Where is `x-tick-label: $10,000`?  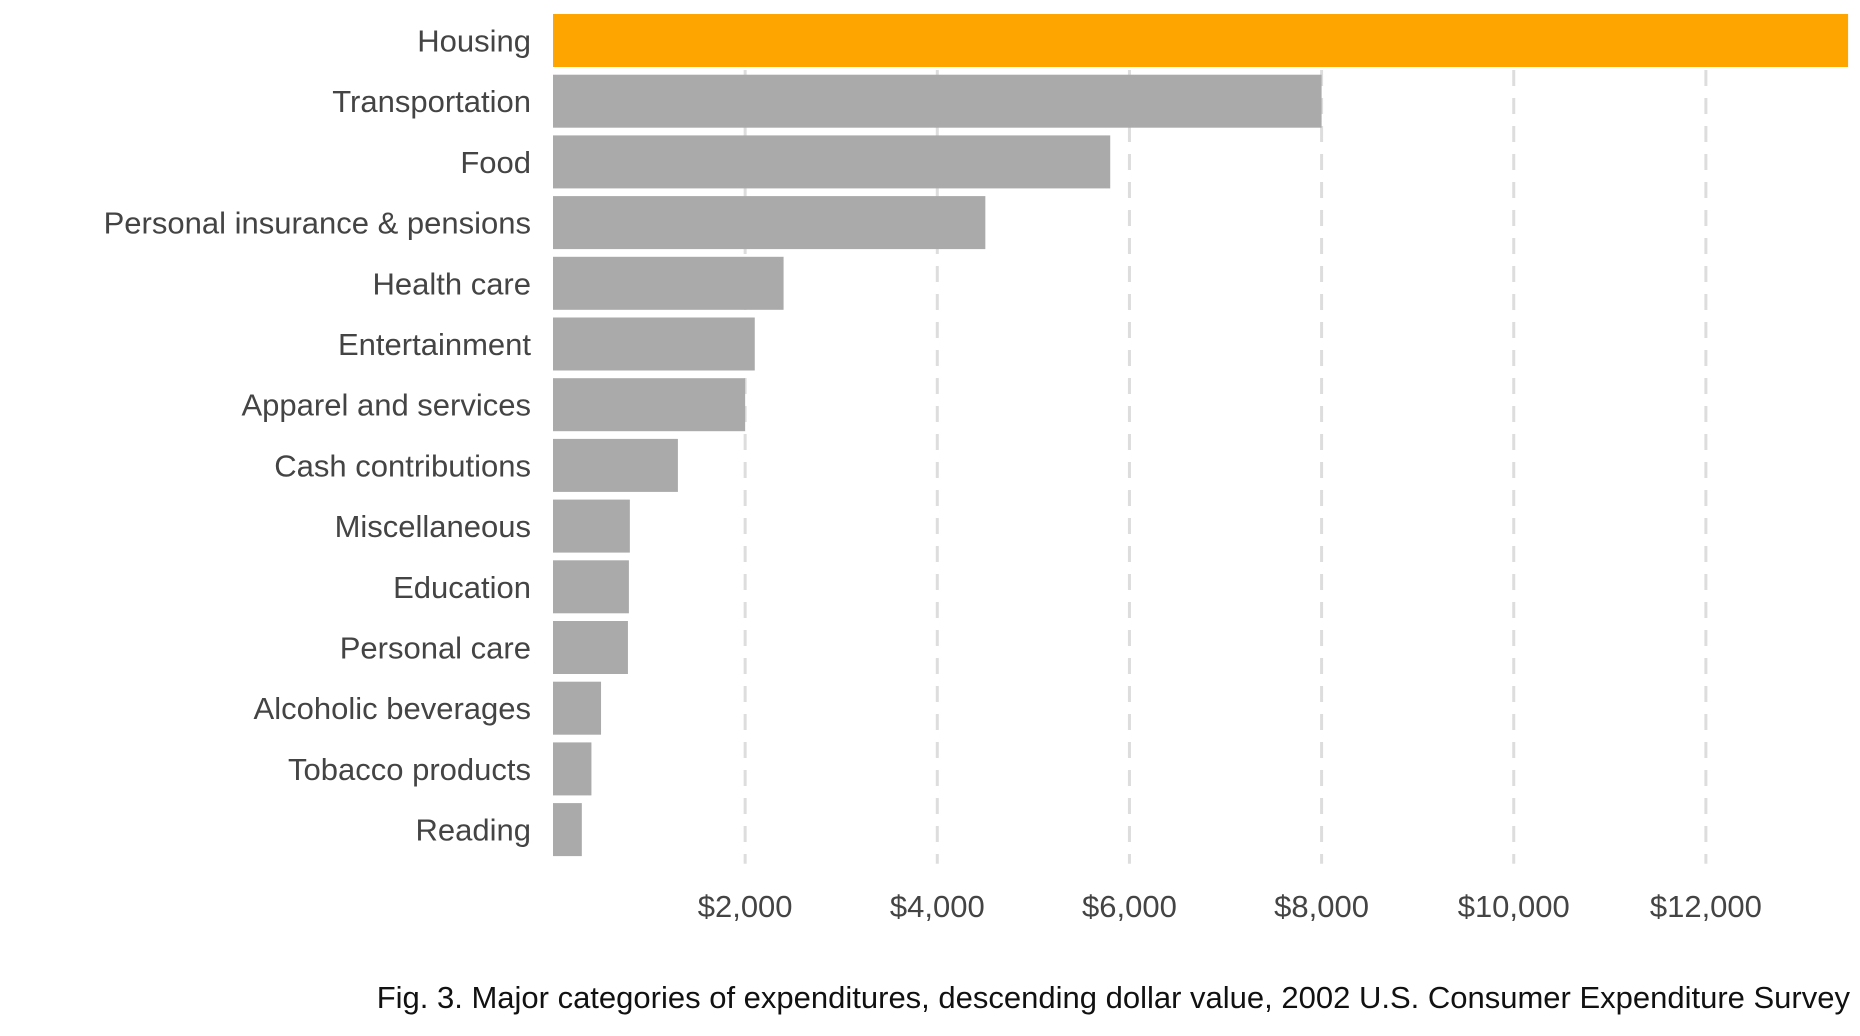 x-tick-label: $10,000 is located at coordinates (1514, 906).